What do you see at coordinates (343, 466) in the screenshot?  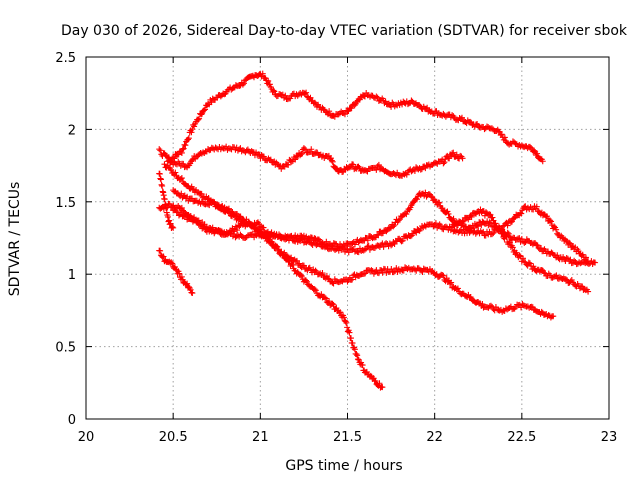 I see `x-axis-label: GPS time / hours` at bounding box center [343, 466].